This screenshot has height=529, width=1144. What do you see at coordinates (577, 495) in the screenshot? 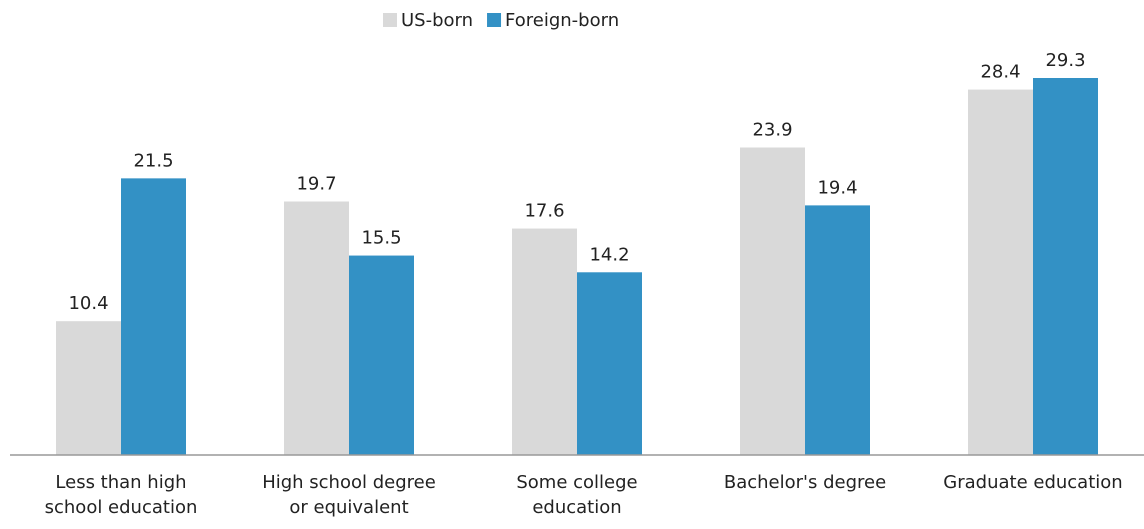
I see `x-tick-label: Some college education` at bounding box center [577, 495].